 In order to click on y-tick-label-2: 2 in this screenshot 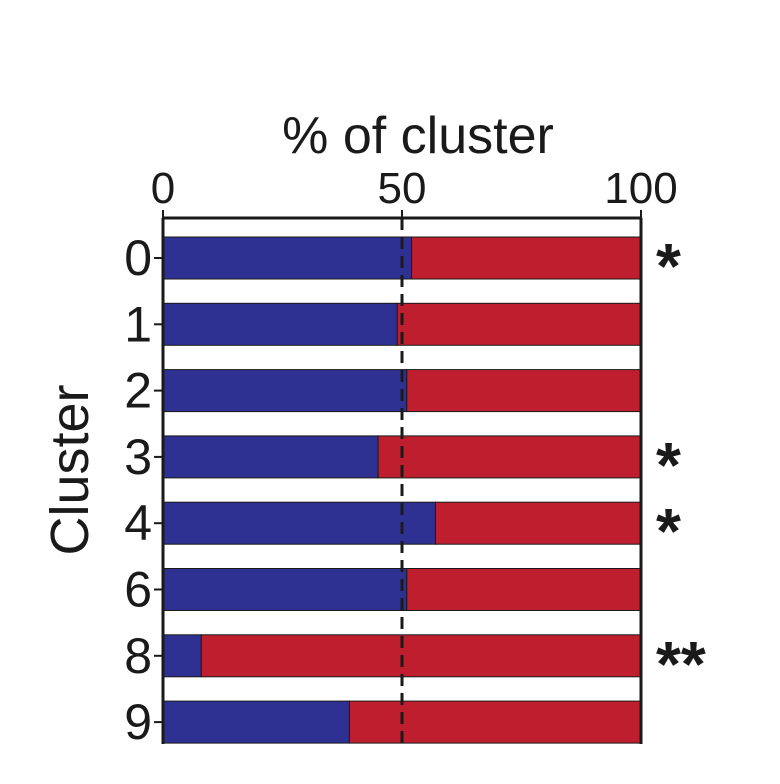, I will do `click(138, 391)`.